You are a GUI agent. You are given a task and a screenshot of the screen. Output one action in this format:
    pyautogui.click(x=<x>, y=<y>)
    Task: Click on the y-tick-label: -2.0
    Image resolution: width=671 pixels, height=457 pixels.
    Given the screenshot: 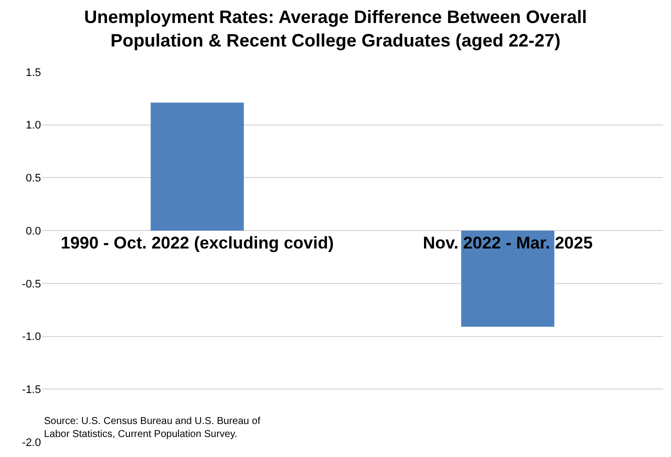 What is the action you would take?
    pyautogui.click(x=31, y=442)
    